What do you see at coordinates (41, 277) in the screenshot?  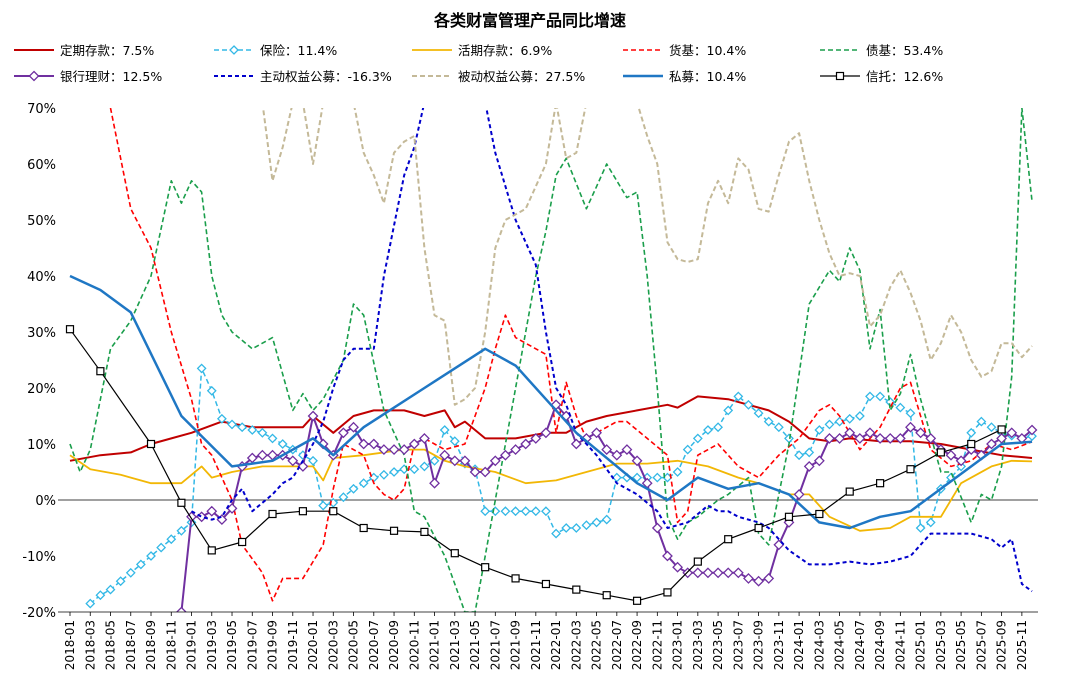 I see `y-tick-label: 40%` at bounding box center [41, 277].